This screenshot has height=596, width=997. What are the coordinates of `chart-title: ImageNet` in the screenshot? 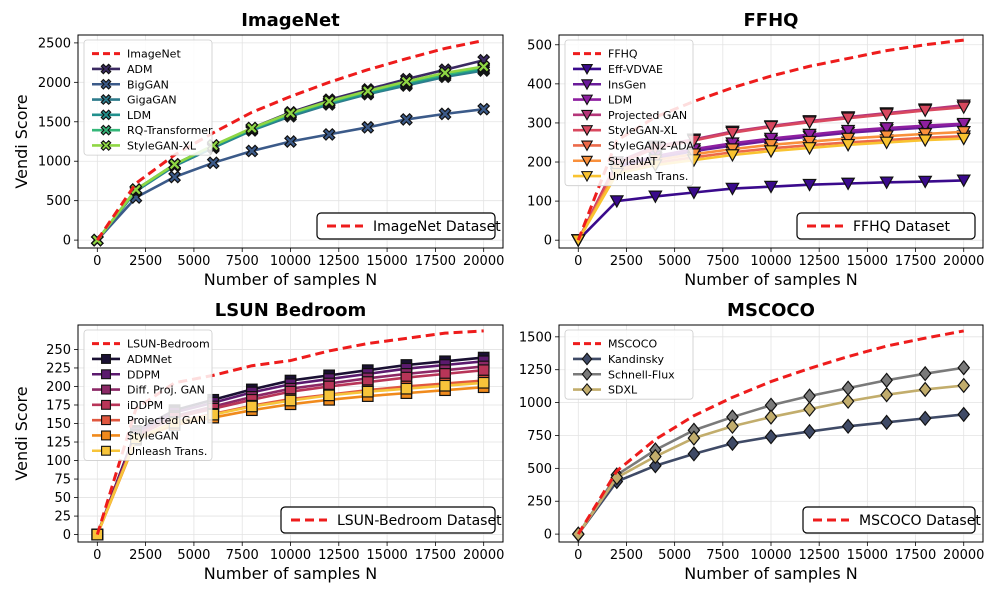 It's located at (290, 20).